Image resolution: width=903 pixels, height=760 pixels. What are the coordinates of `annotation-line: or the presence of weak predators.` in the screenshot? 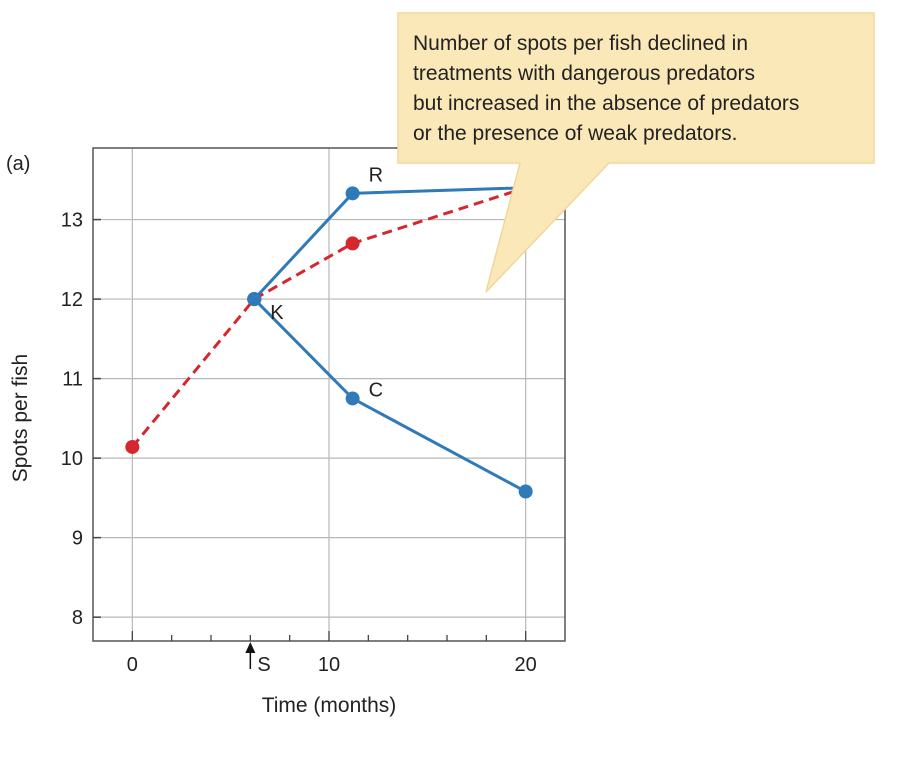 It's located at (575, 133).